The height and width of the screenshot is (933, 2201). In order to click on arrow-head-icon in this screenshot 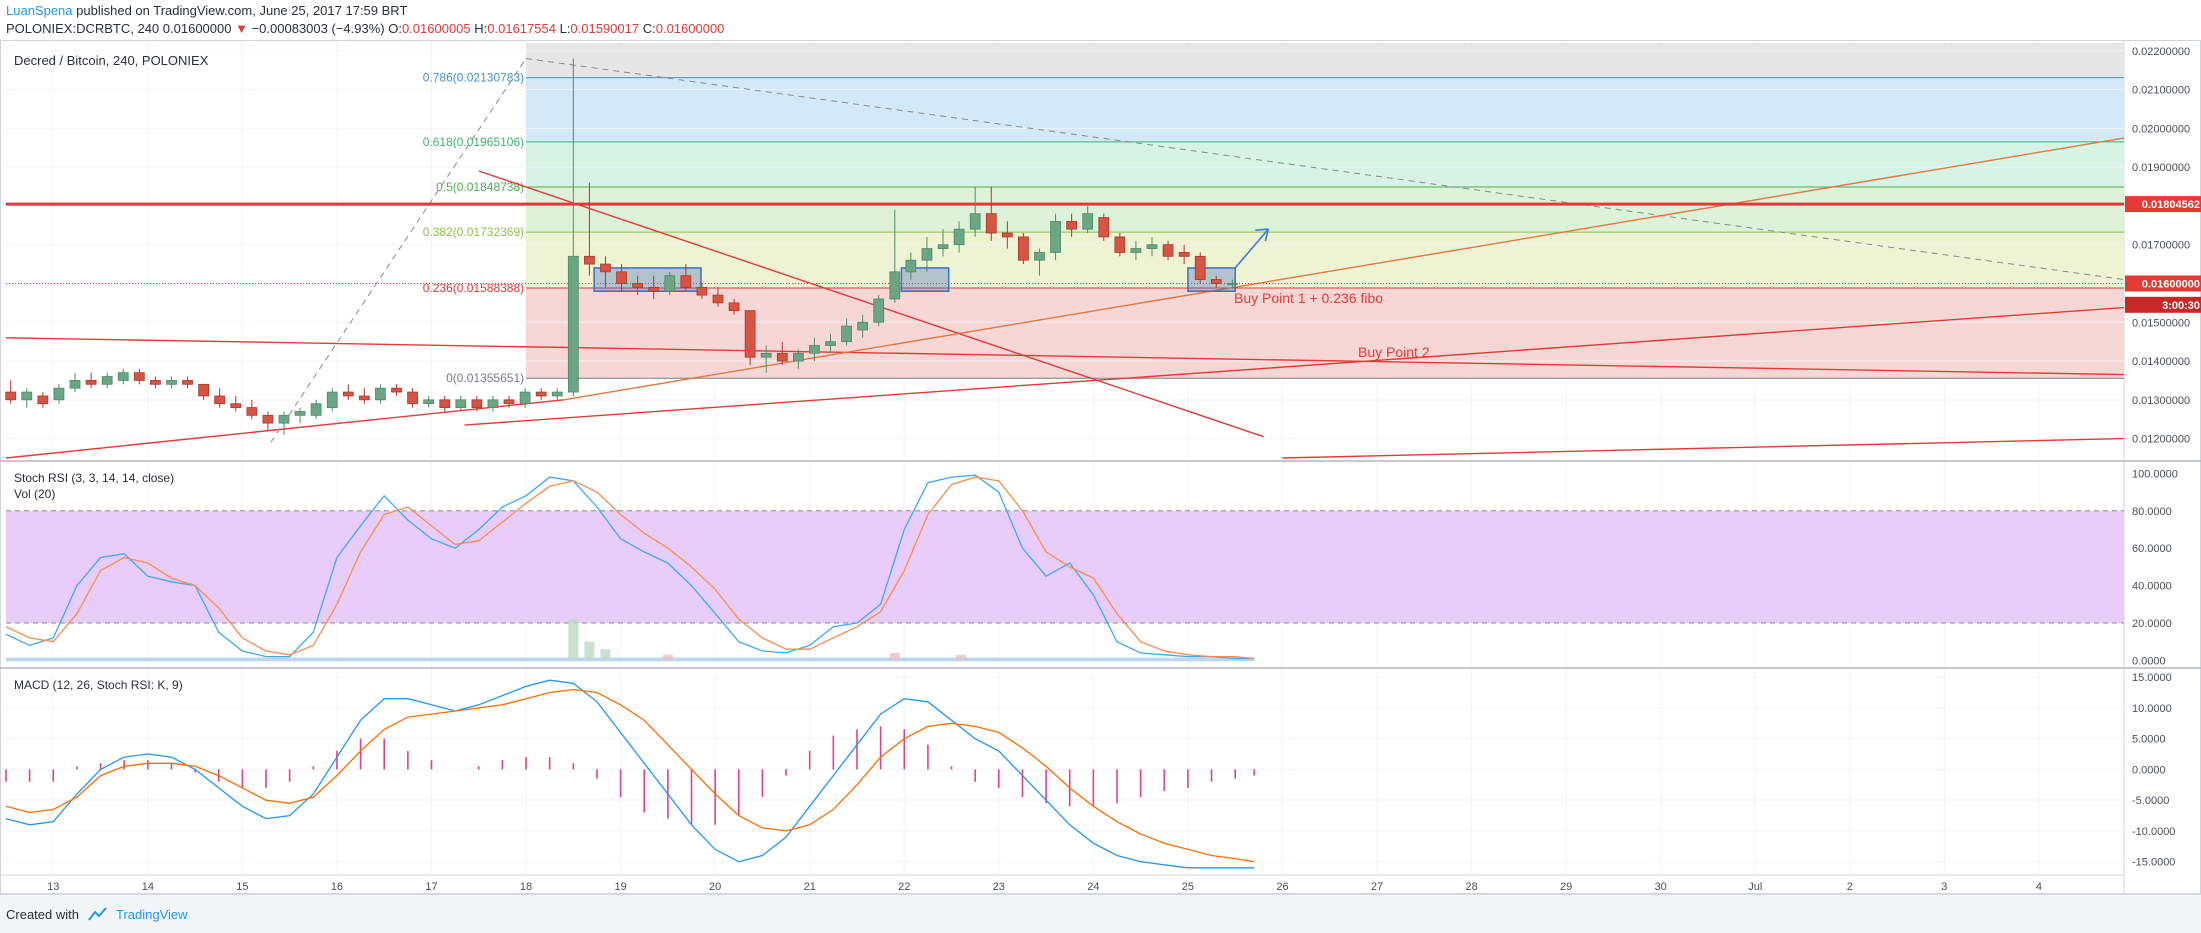, I will do `click(1262, 235)`.